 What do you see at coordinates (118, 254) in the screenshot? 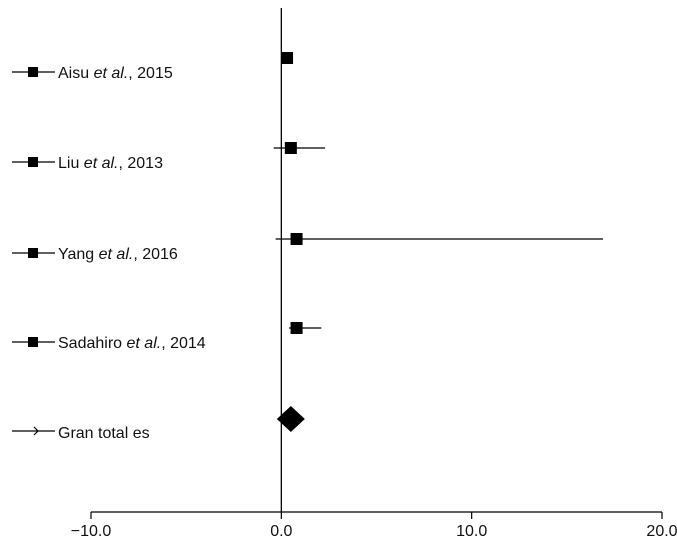
I see `study-label: Yang et al., 2016` at bounding box center [118, 254].